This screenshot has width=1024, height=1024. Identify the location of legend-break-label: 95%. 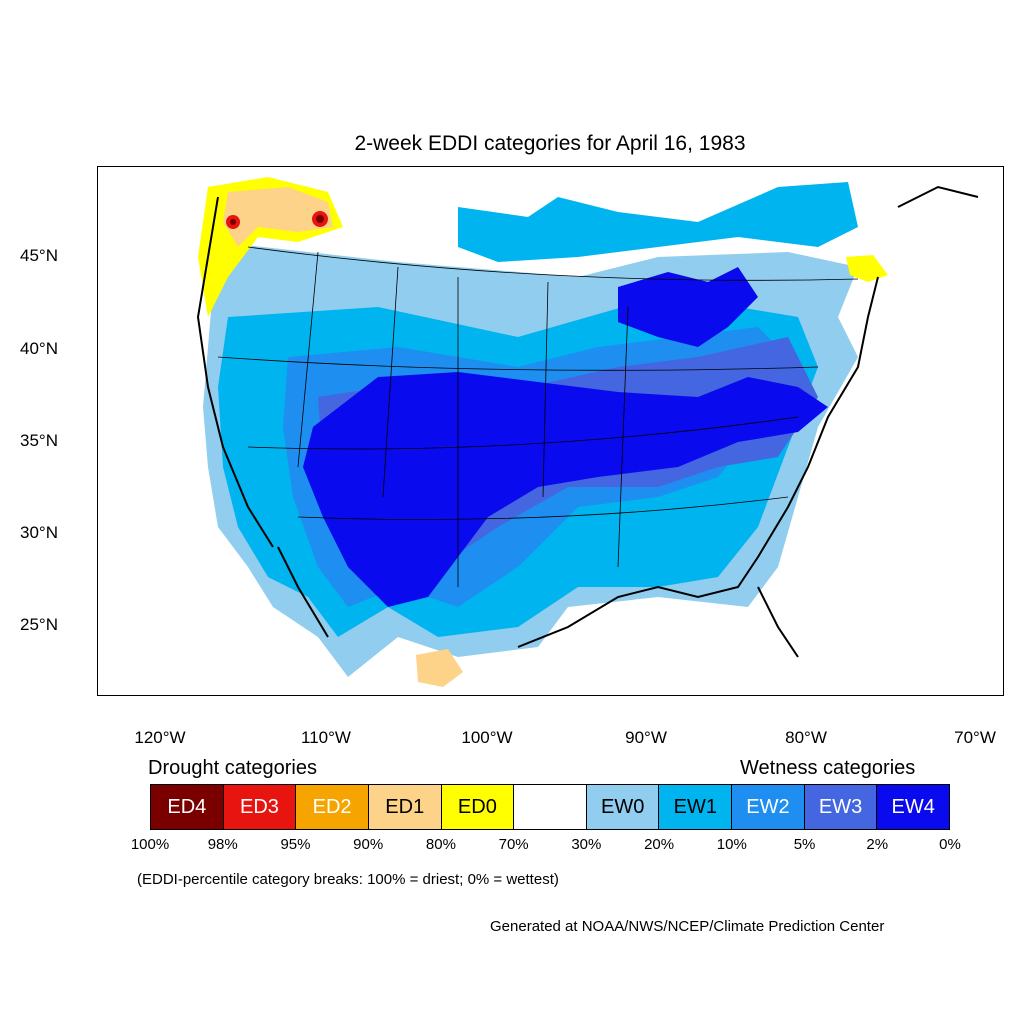
(295, 844).